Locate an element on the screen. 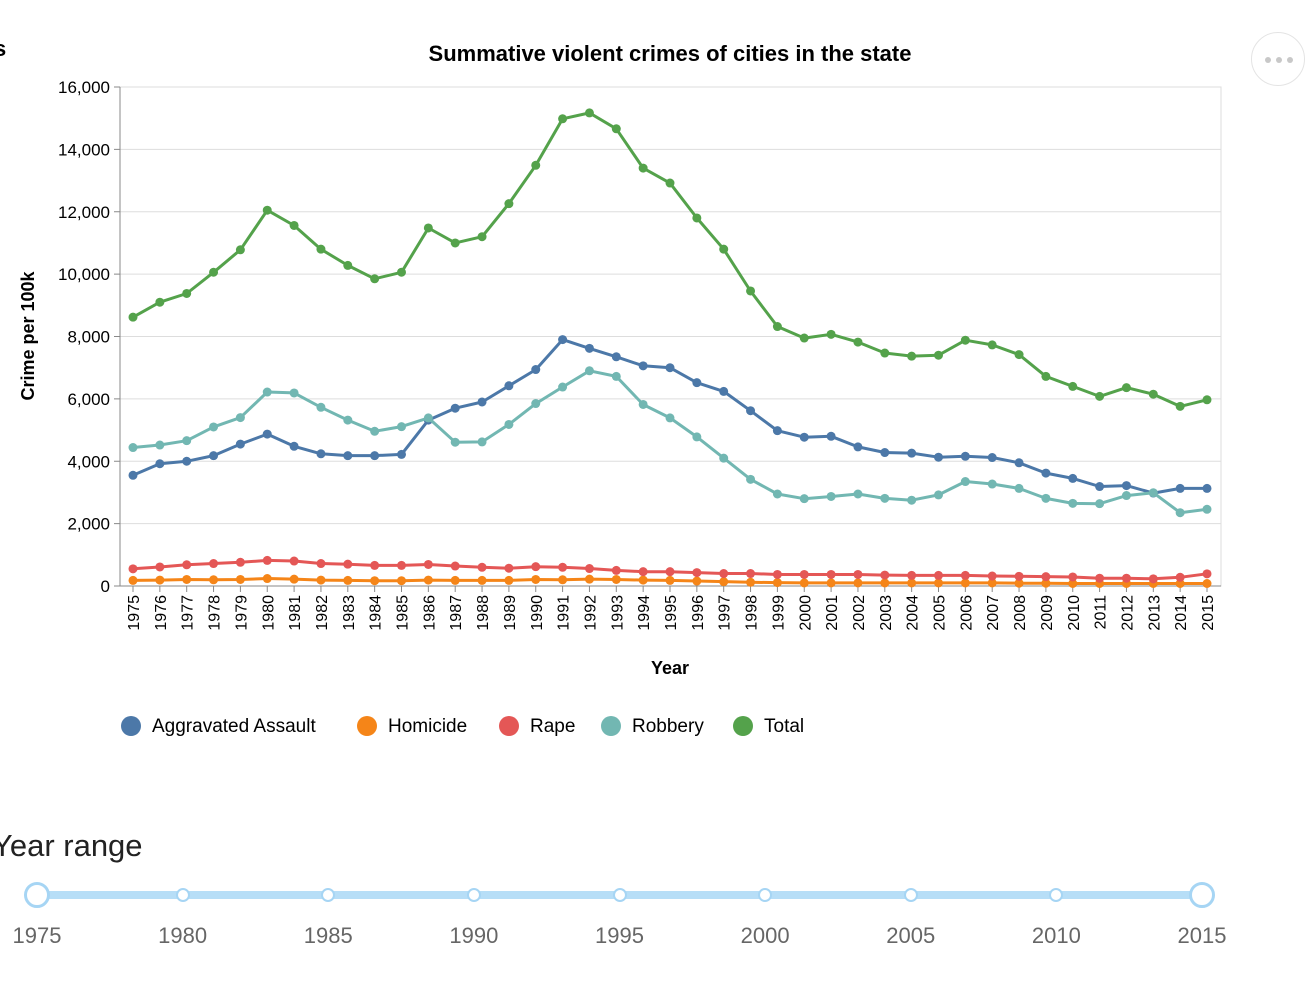  x-tick-label: 1981 is located at coordinates (295, 613).